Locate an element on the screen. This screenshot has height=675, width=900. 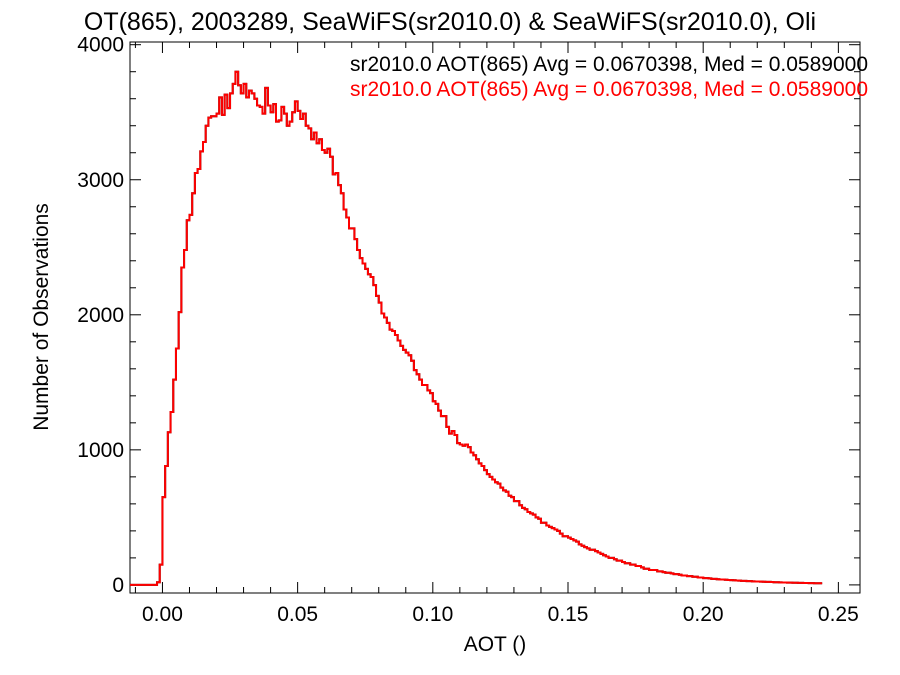
y-tick-label: 0 is located at coordinates (118, 585).